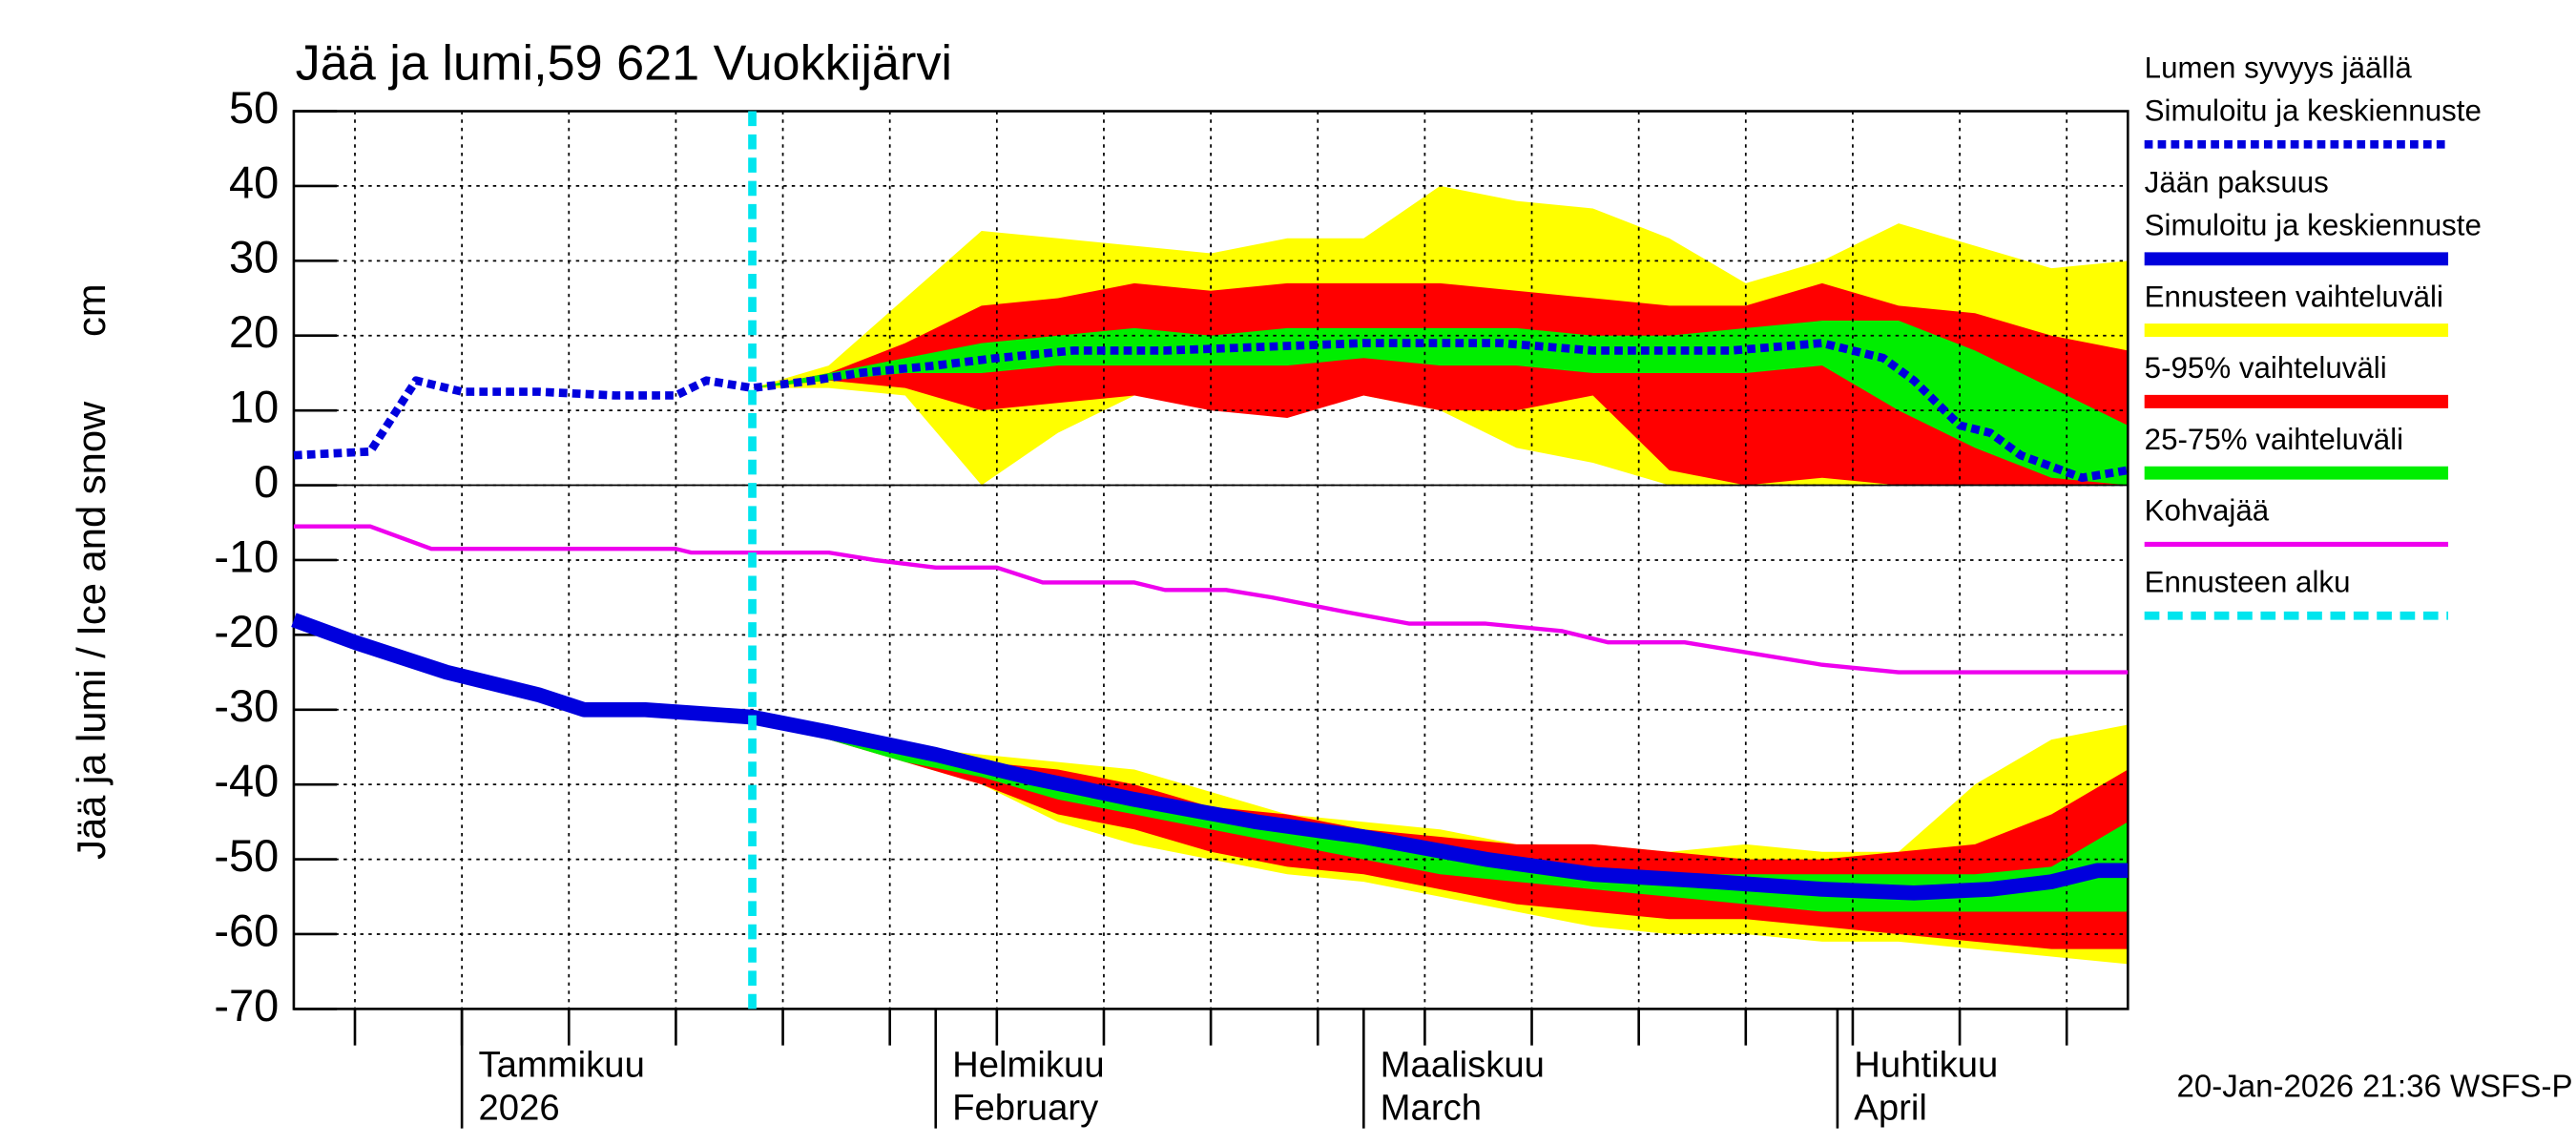  Describe the element at coordinates (1025, 1108) in the screenshot. I see `x-tick-sublabel: February` at that location.